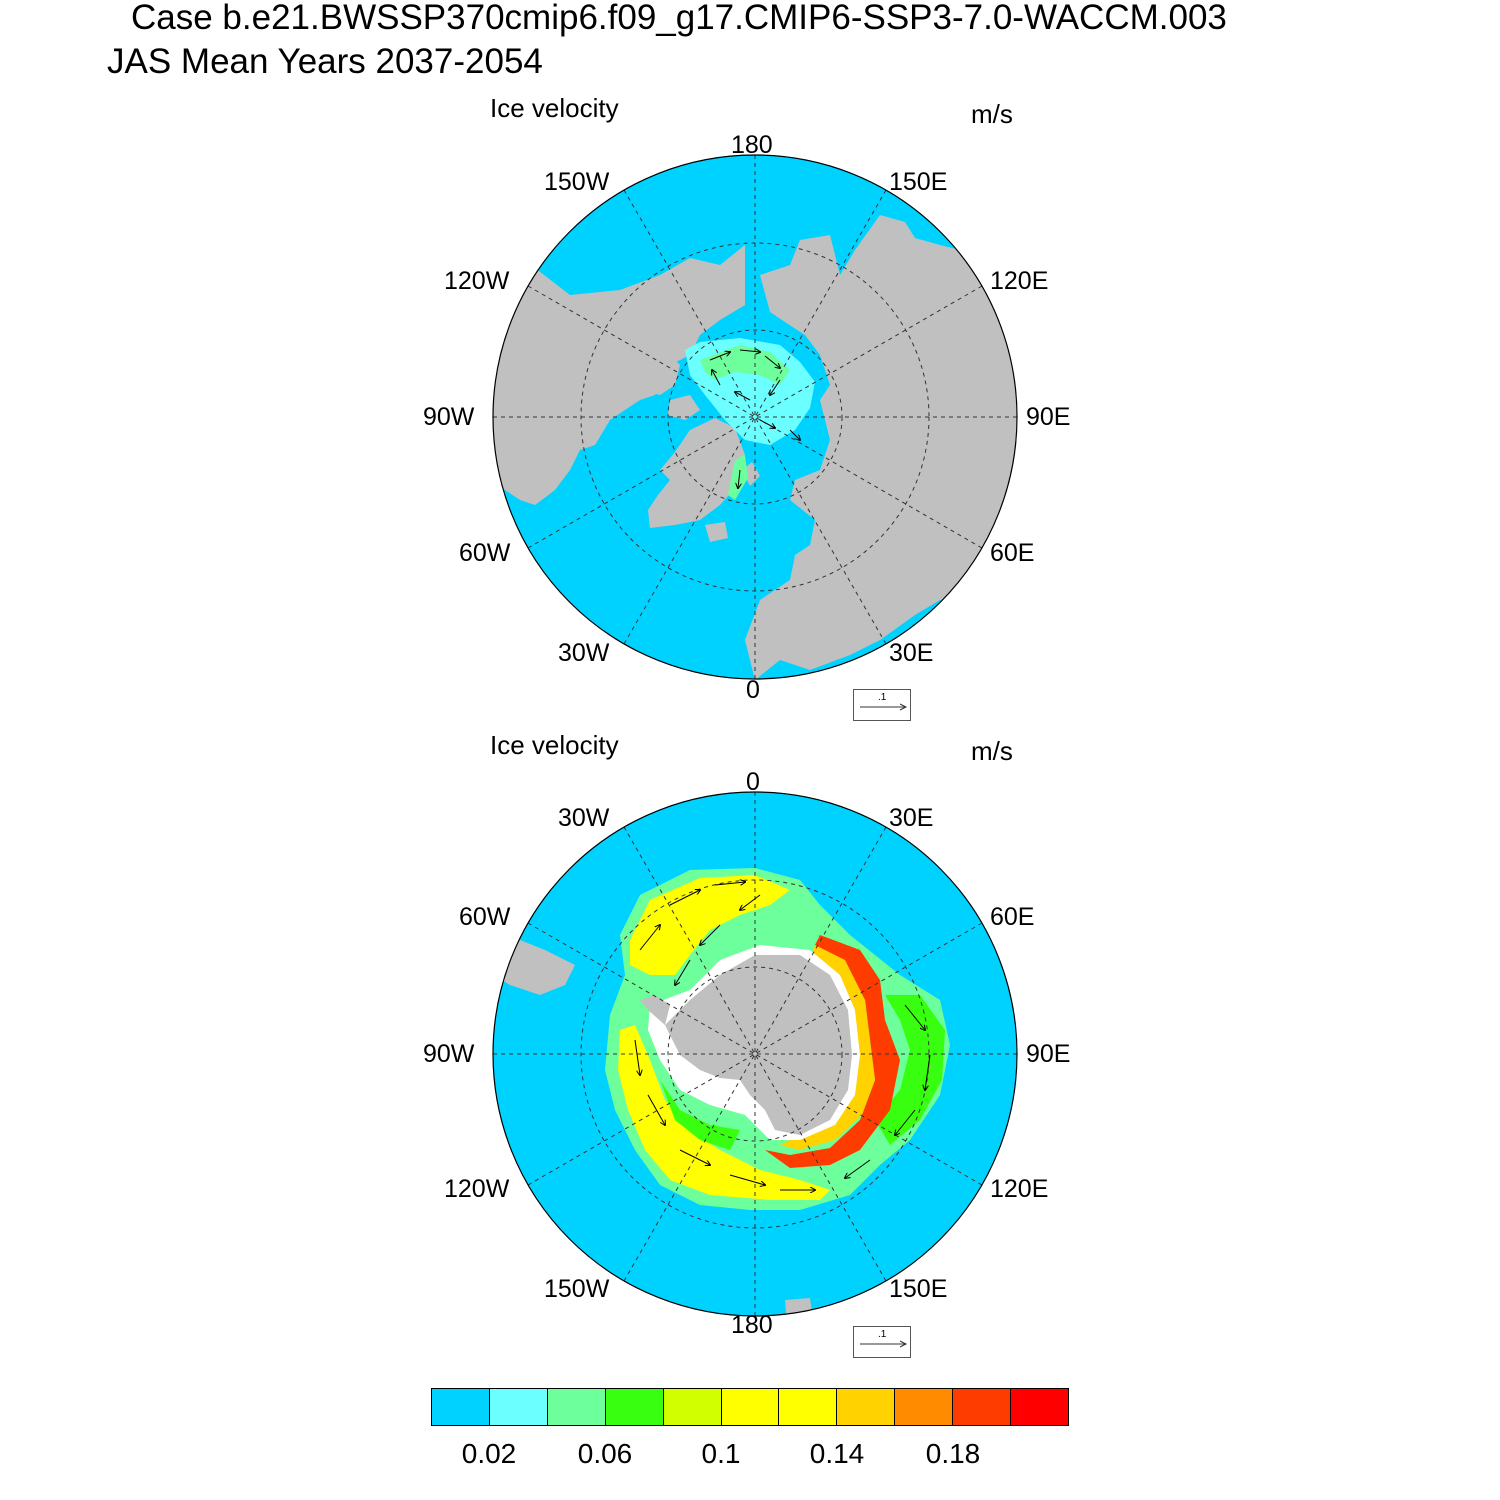 The width and height of the screenshot is (1500, 1500). What do you see at coordinates (554, 745) in the screenshot?
I see `south-map-variable: Ice velocity` at bounding box center [554, 745].